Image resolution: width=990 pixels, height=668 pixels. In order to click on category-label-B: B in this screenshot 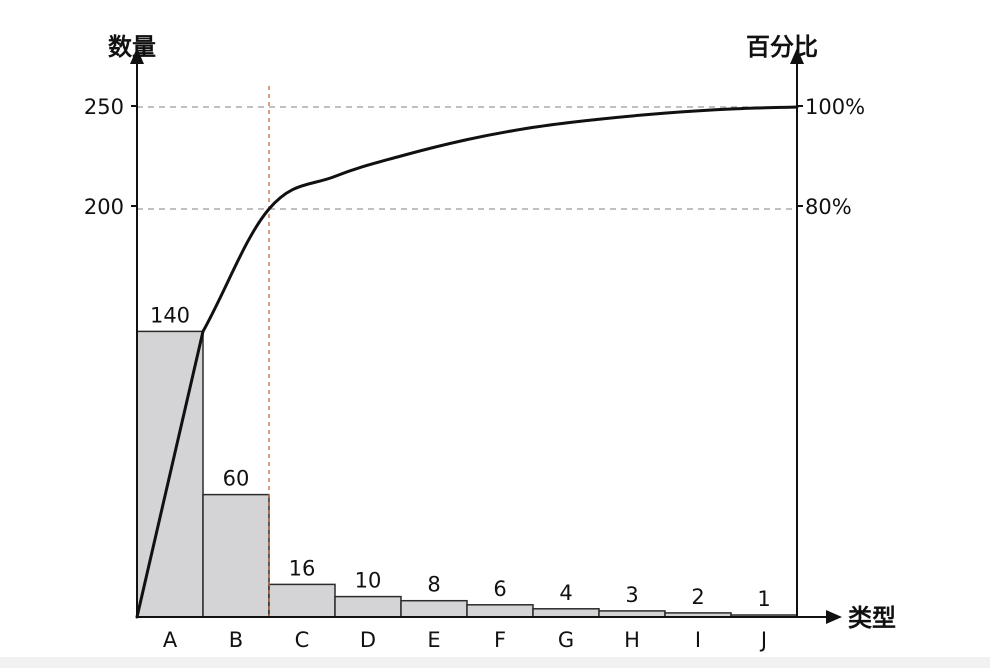, I will do `click(236, 640)`.